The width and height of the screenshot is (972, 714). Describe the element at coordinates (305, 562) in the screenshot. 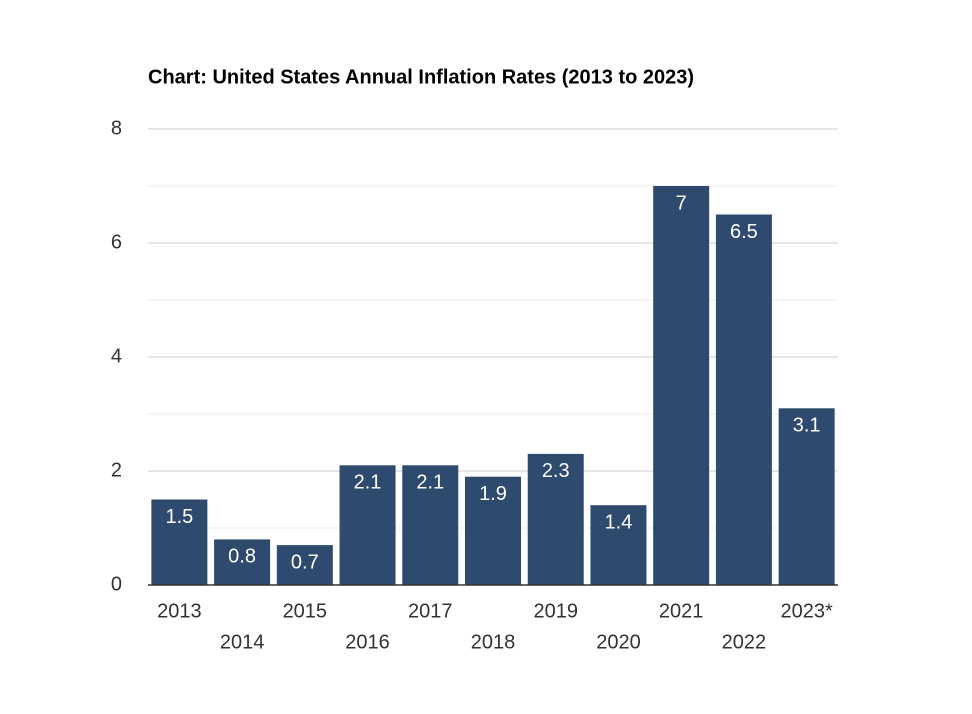

I see `data-label: 0.7` at that location.